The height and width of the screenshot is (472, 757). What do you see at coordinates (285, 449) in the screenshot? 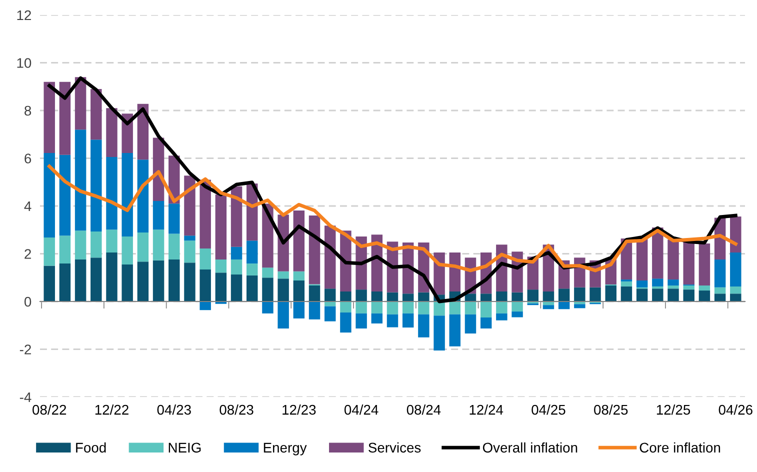
I see `legend-label: Energy` at bounding box center [285, 449].